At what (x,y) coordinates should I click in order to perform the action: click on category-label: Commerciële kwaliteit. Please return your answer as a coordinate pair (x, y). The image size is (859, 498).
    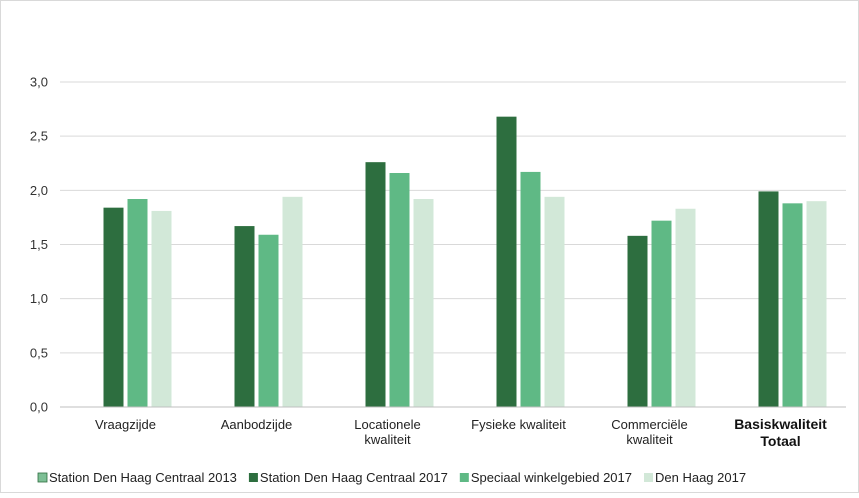
    Looking at the image, I should click on (649, 432).